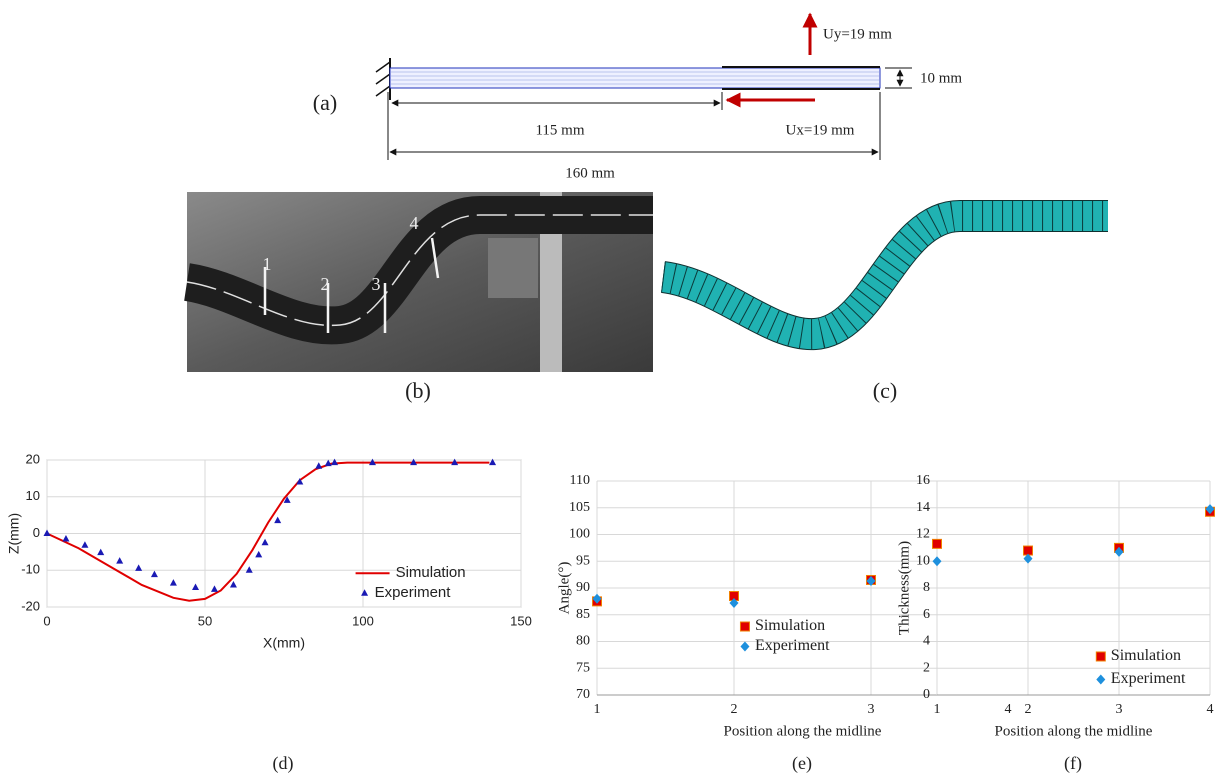 This screenshot has width=1215, height=780. What do you see at coordinates (802, 763) in the screenshot?
I see `panel-label: (e)` at bounding box center [802, 763].